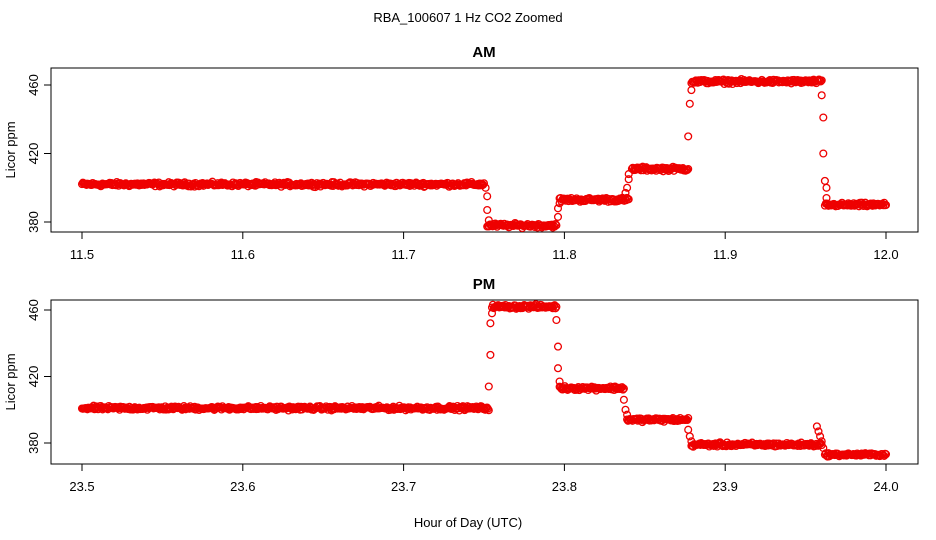 The height and width of the screenshot is (540, 936). Describe the element at coordinates (885, 486) in the screenshot. I see `pm-x-tick-label: 24.0` at that location.